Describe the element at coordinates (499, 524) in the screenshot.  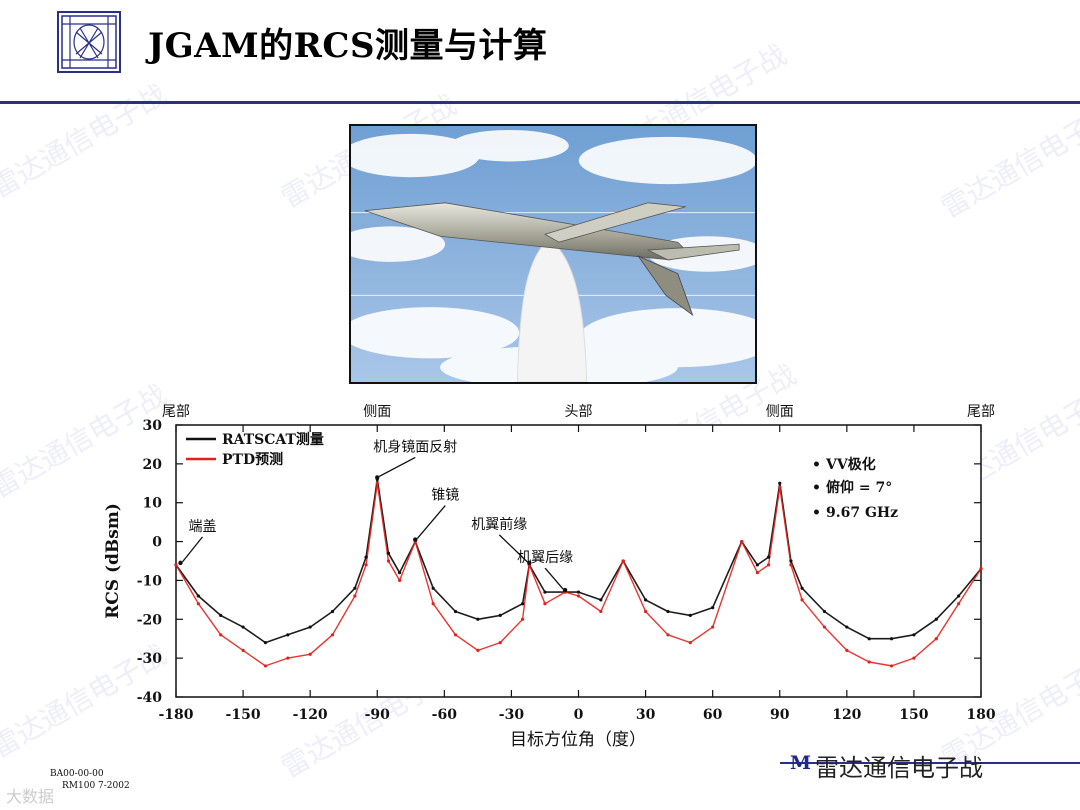
I see `annotation-label: 机翼前缘` at that location.